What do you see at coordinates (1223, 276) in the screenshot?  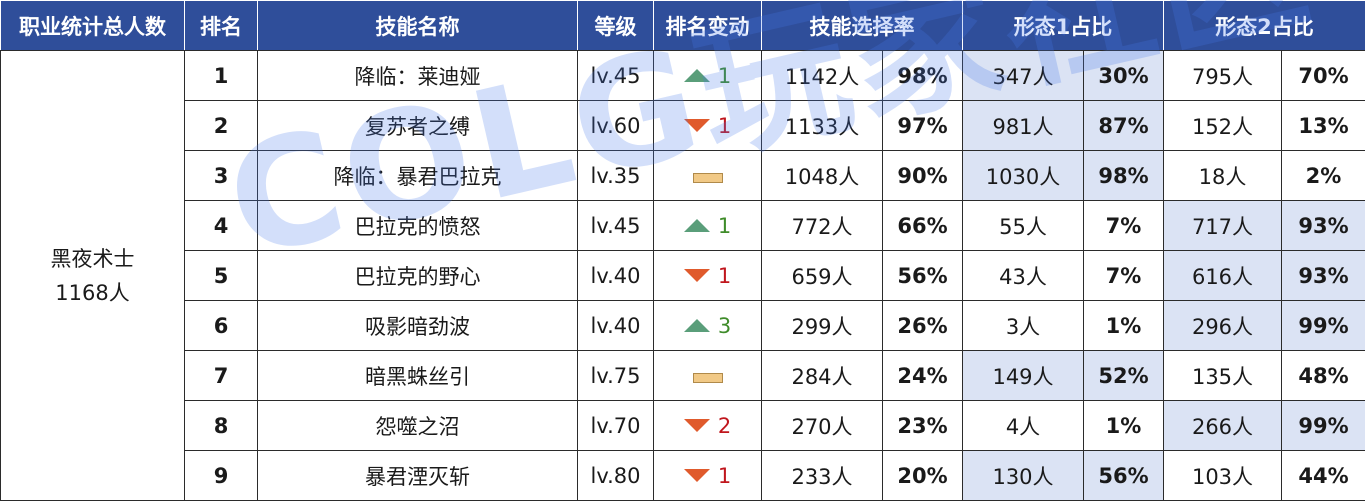 I see `form2-count-cell: 616人` at bounding box center [1223, 276].